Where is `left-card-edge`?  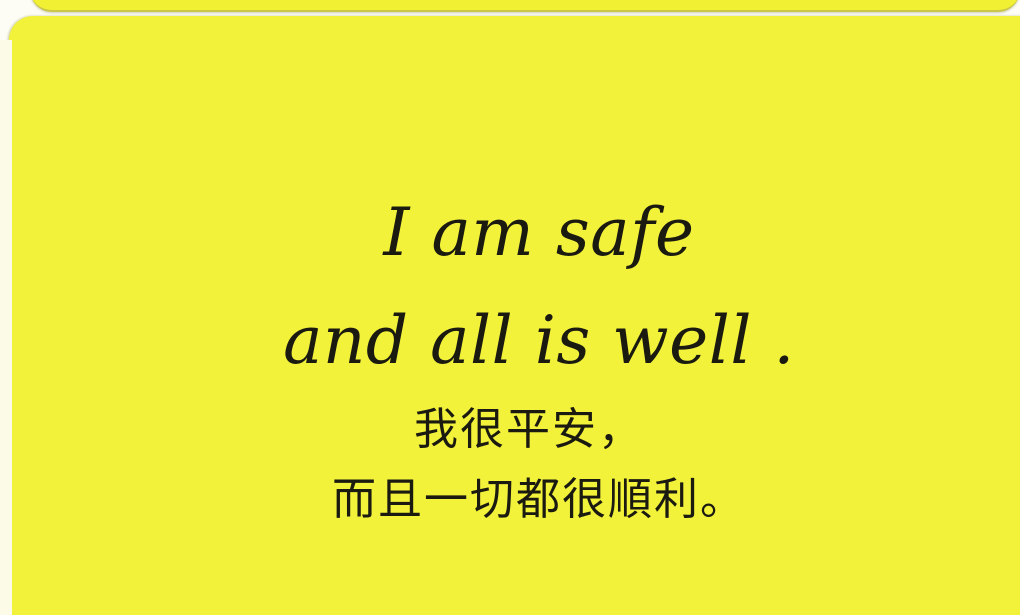
left-card-edge is located at coordinates (6, 327).